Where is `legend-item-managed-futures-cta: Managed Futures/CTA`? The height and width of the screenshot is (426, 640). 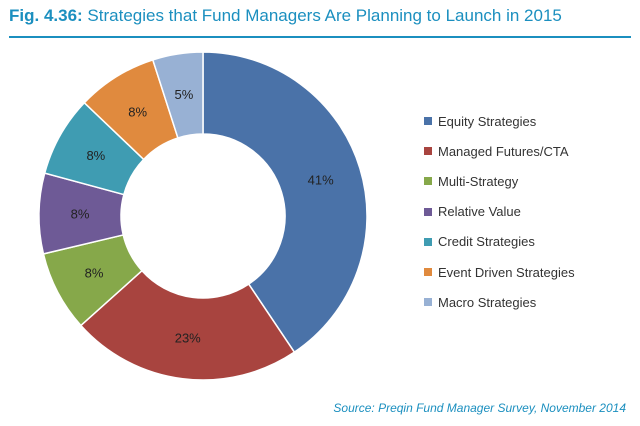
legend-item-managed-futures-cta: Managed Futures/CTA is located at coordinates (499, 151).